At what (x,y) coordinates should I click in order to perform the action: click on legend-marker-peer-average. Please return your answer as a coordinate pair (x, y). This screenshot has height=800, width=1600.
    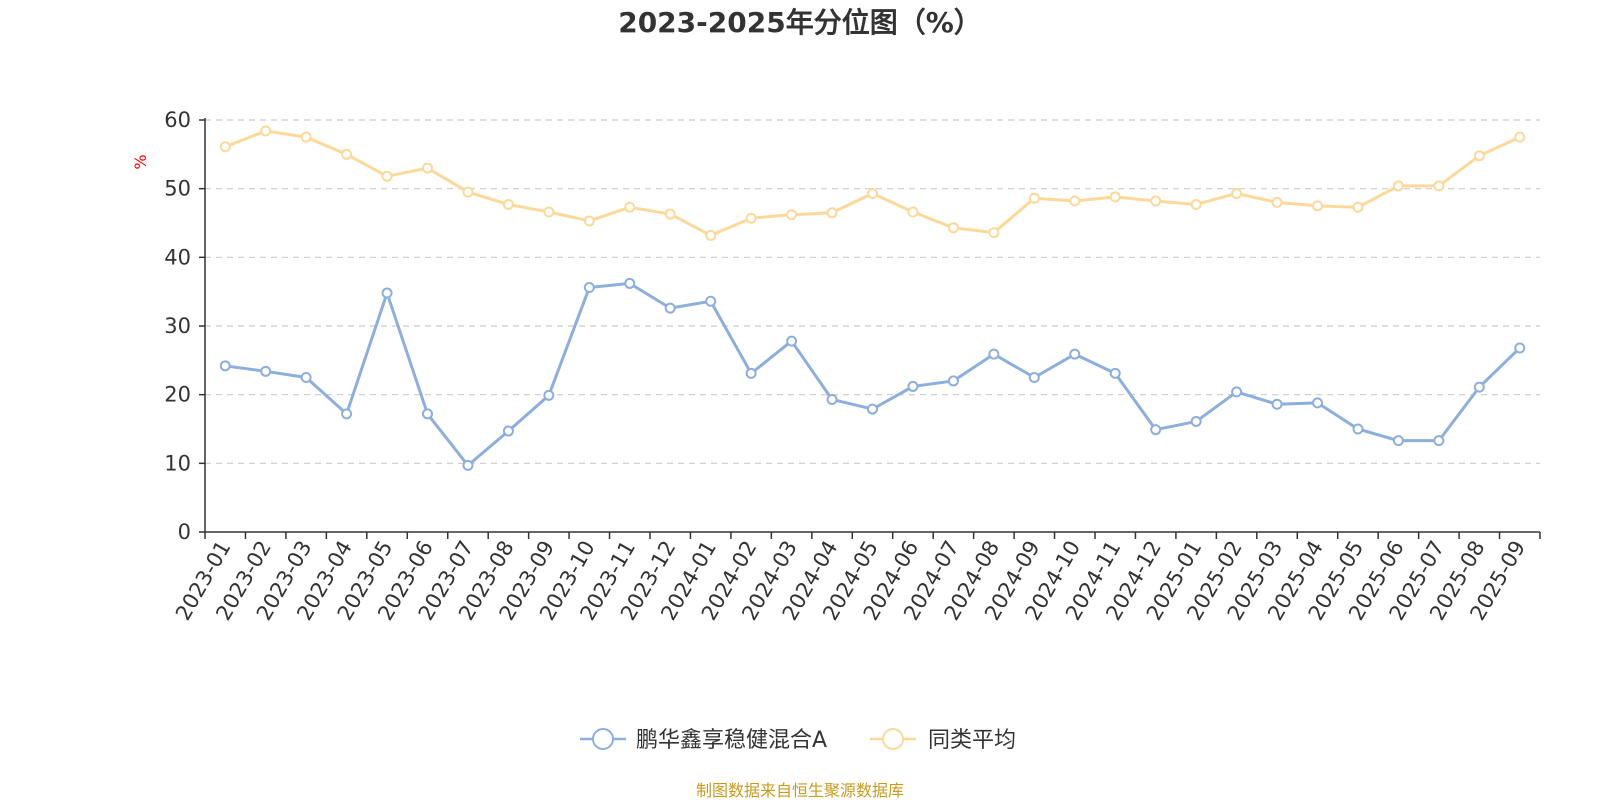
    Looking at the image, I should click on (893, 739).